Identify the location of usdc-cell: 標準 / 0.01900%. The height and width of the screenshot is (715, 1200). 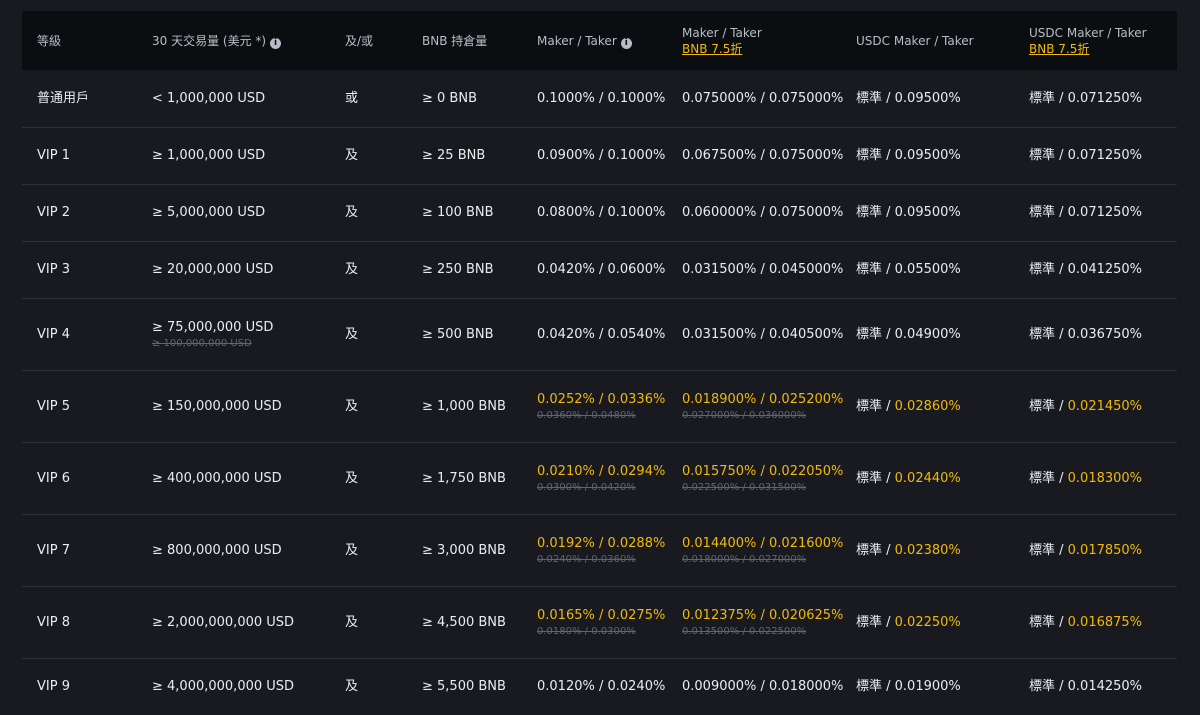
(908, 687).